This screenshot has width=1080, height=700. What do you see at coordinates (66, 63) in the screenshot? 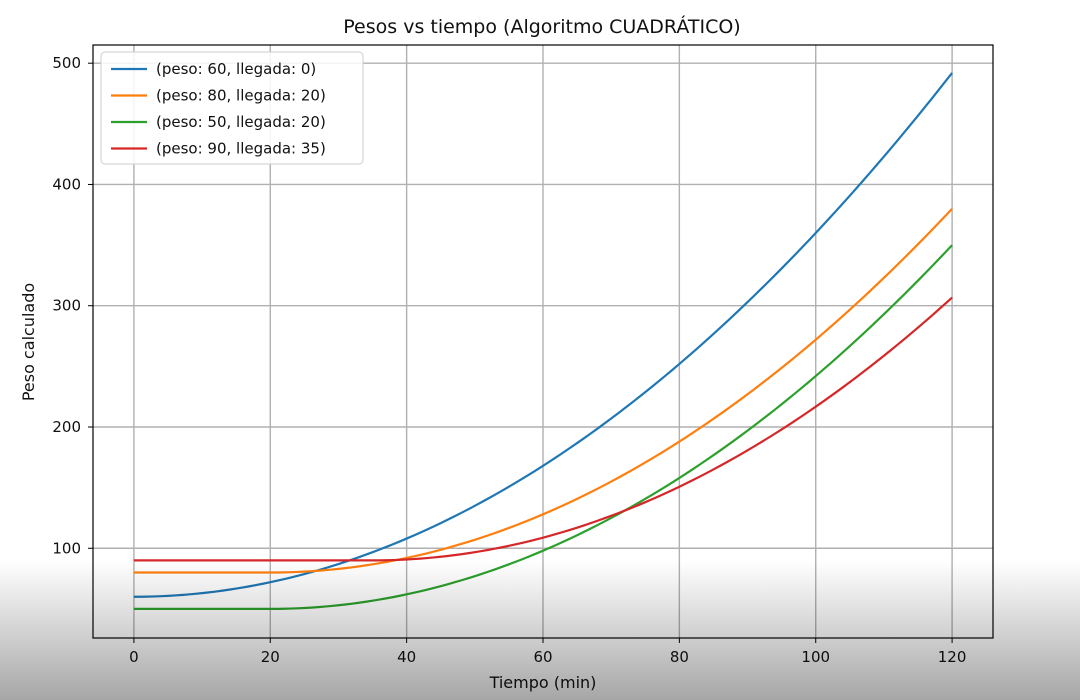
I see `y-tick-label: 500` at bounding box center [66, 63].